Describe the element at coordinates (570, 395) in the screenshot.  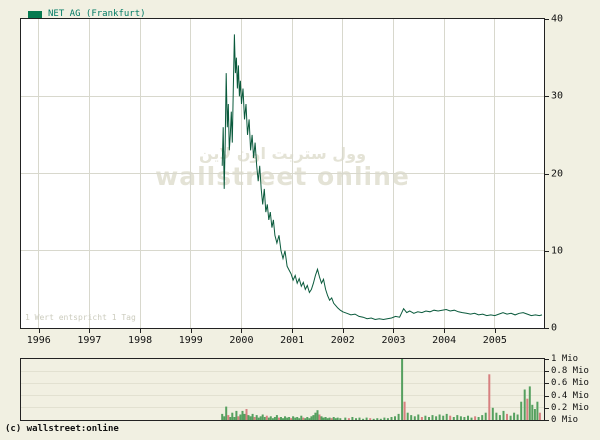
I see `volume-y-tick-label: 0.4 Mio` at that location.